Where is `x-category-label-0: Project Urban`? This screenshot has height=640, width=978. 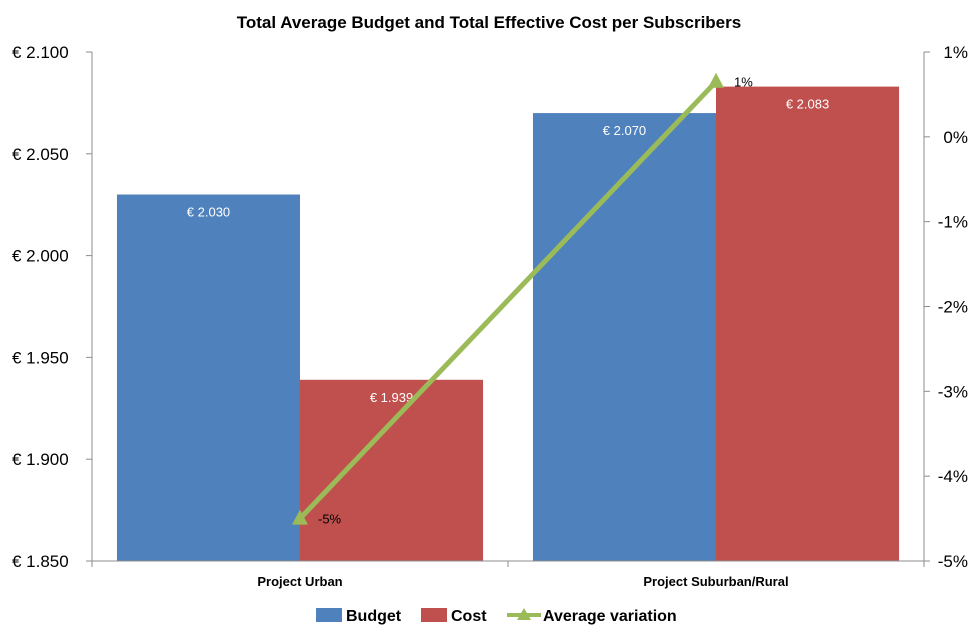
x-category-label-0: Project Urban is located at coordinates (299, 581).